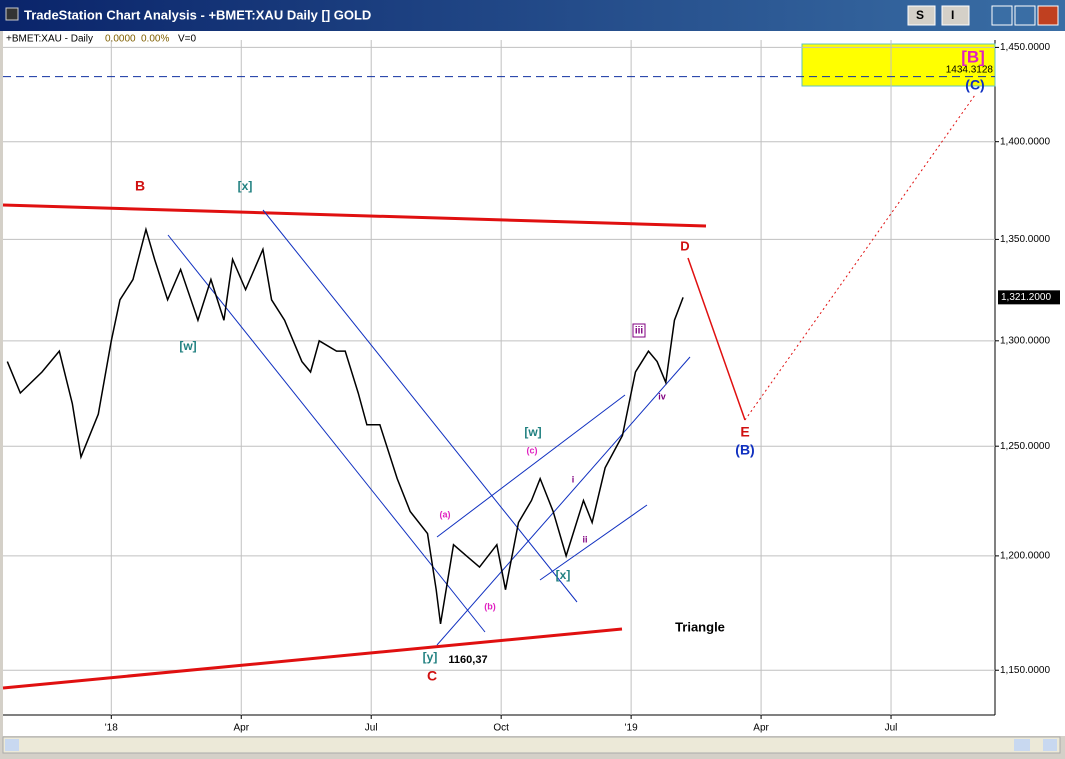 The image size is (1065, 759). Describe the element at coordinates (532, 450) in the screenshot. I see `wave-label: (c)` at that location.